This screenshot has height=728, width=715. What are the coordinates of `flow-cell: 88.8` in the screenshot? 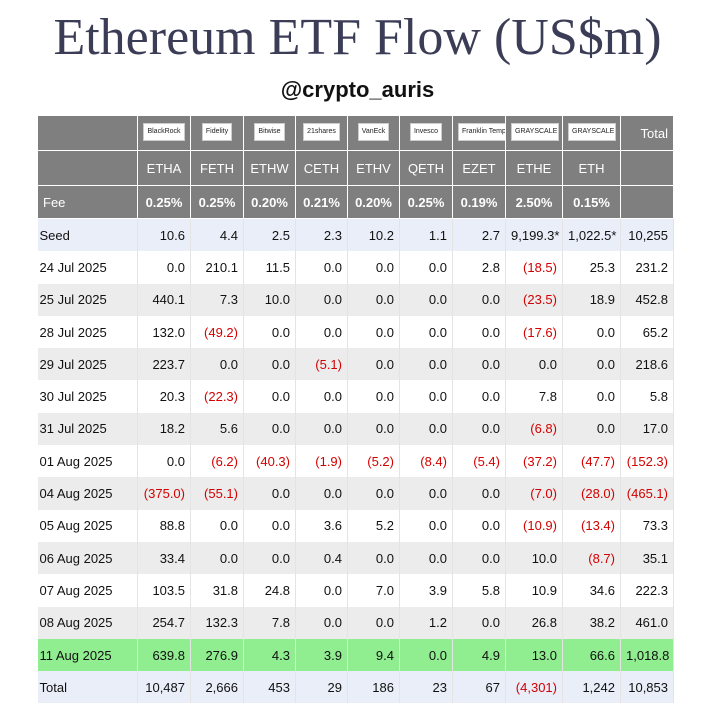 It's located at (164, 525).